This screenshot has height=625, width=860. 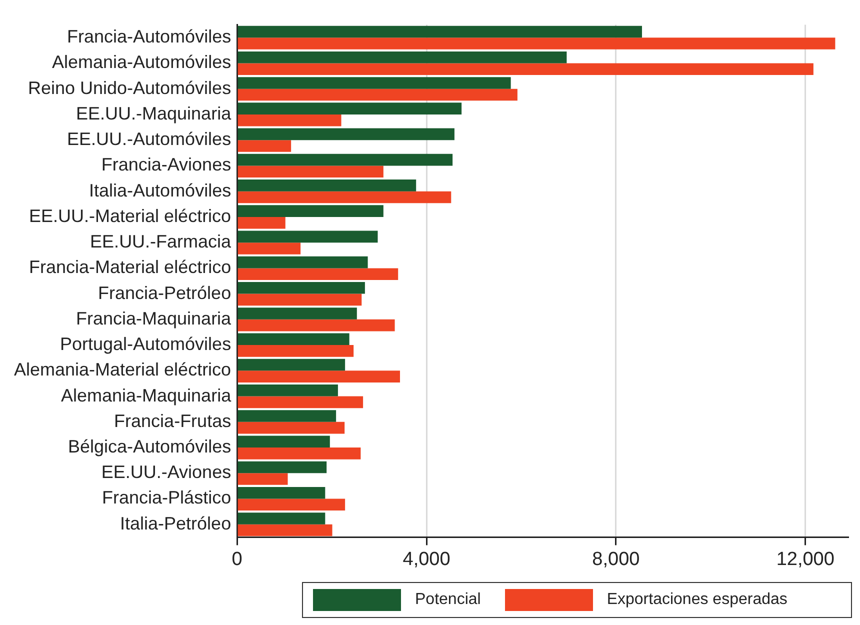 I want to click on x-tick-label: 8,000, so click(x=616, y=559).